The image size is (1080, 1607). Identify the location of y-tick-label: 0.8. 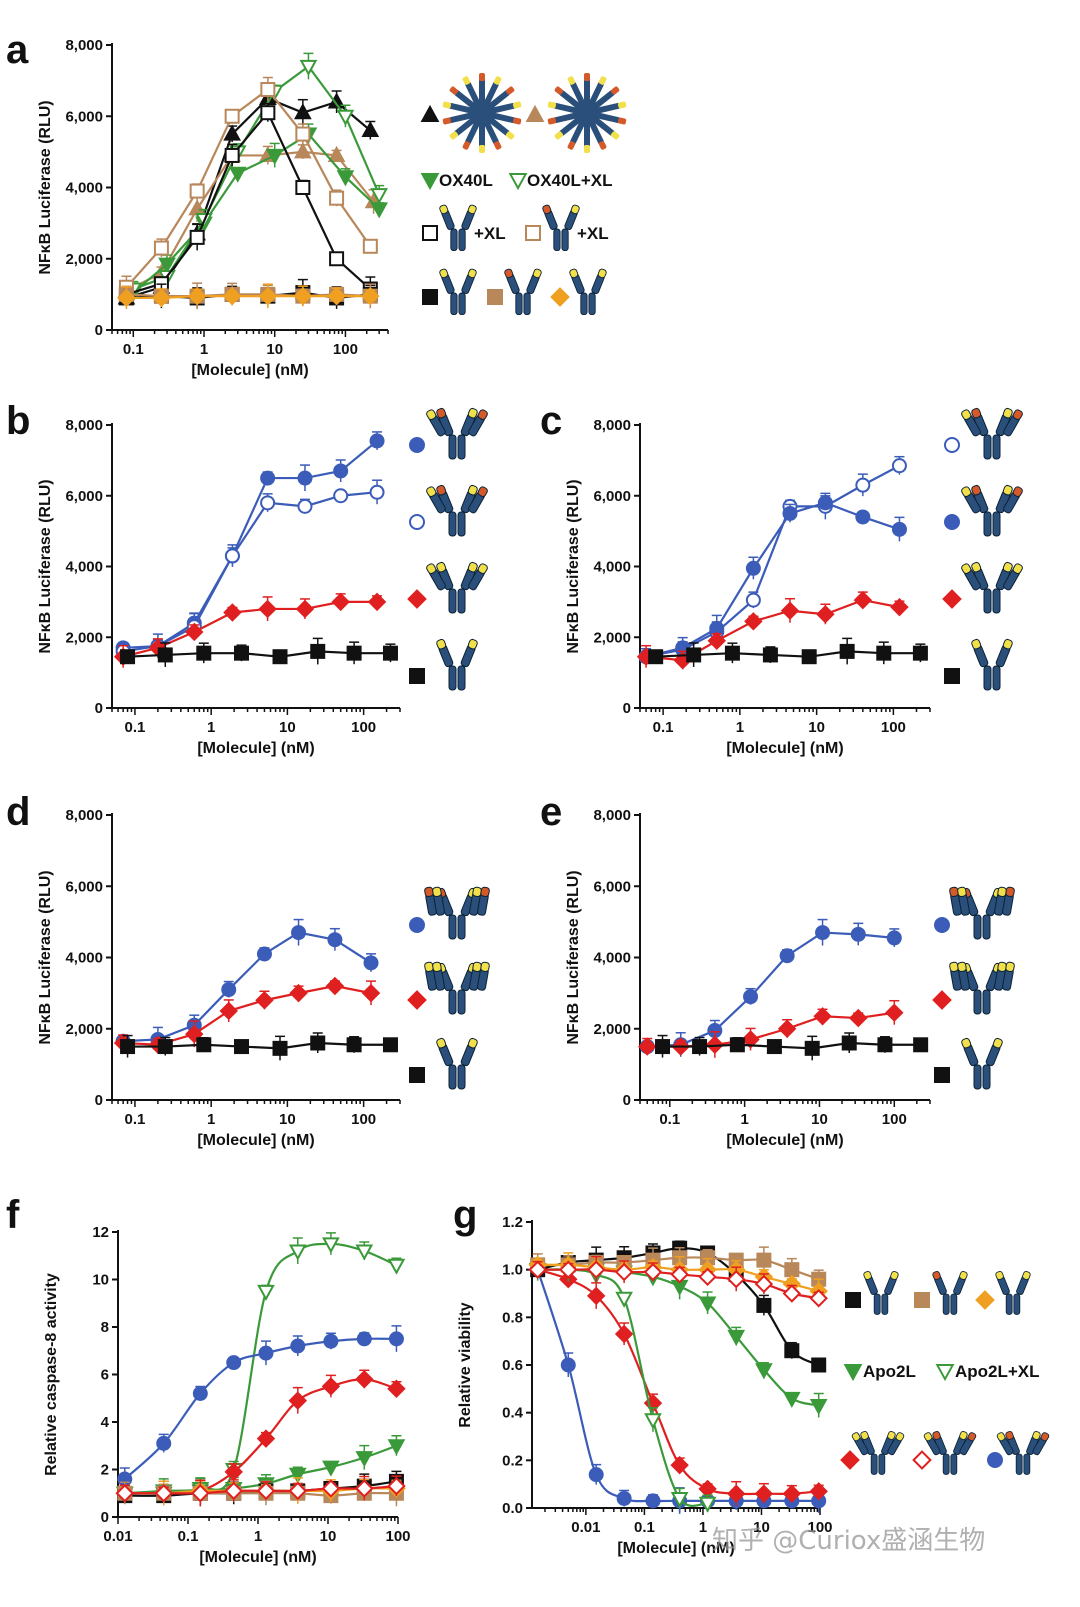
(512, 1317).